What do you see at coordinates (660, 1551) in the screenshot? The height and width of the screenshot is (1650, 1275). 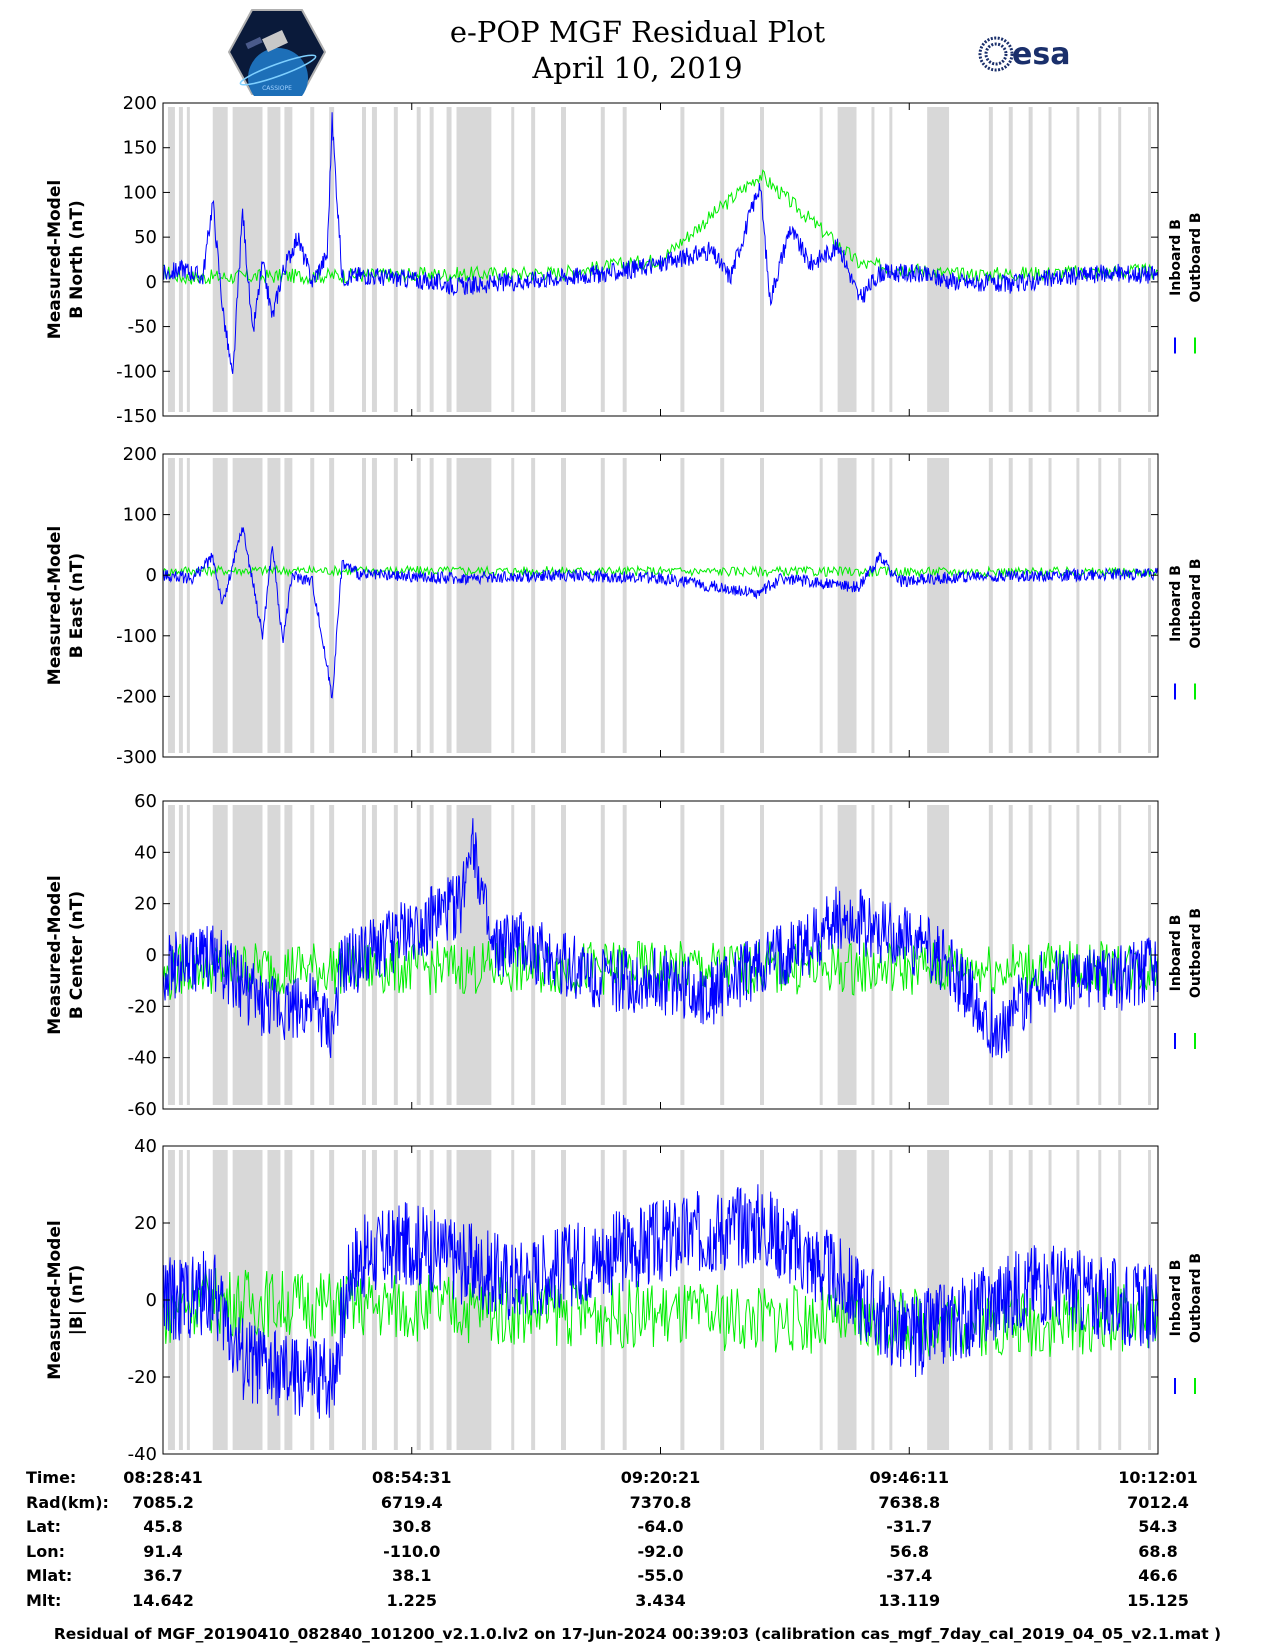 I see `orbit-value: -92.0` at bounding box center [660, 1551].